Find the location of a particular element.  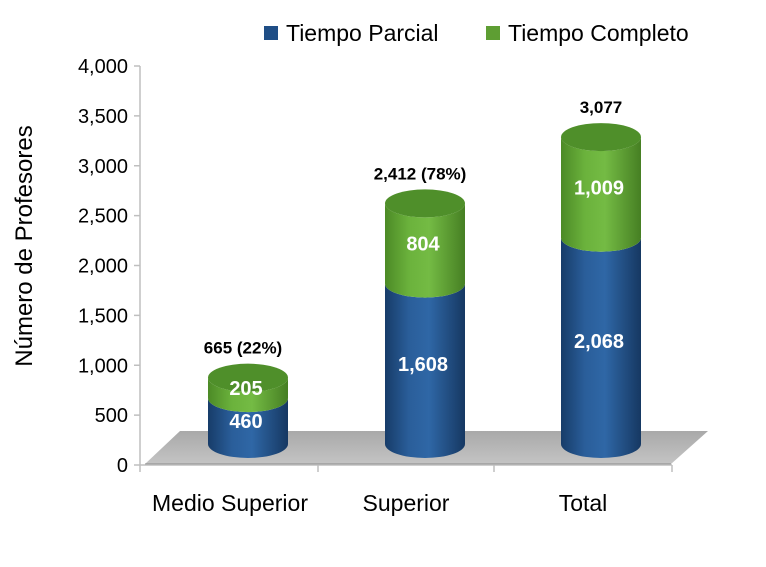

legend-label: Tiempo Parcial is located at coordinates (362, 33).